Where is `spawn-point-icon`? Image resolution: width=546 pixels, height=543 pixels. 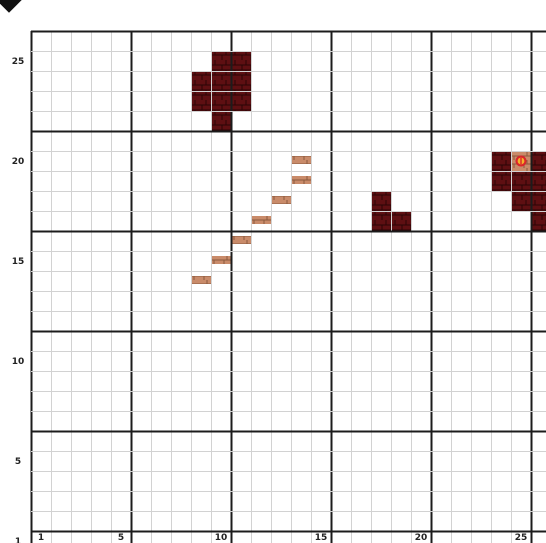 spawn-point-icon is located at coordinates (521, 161).